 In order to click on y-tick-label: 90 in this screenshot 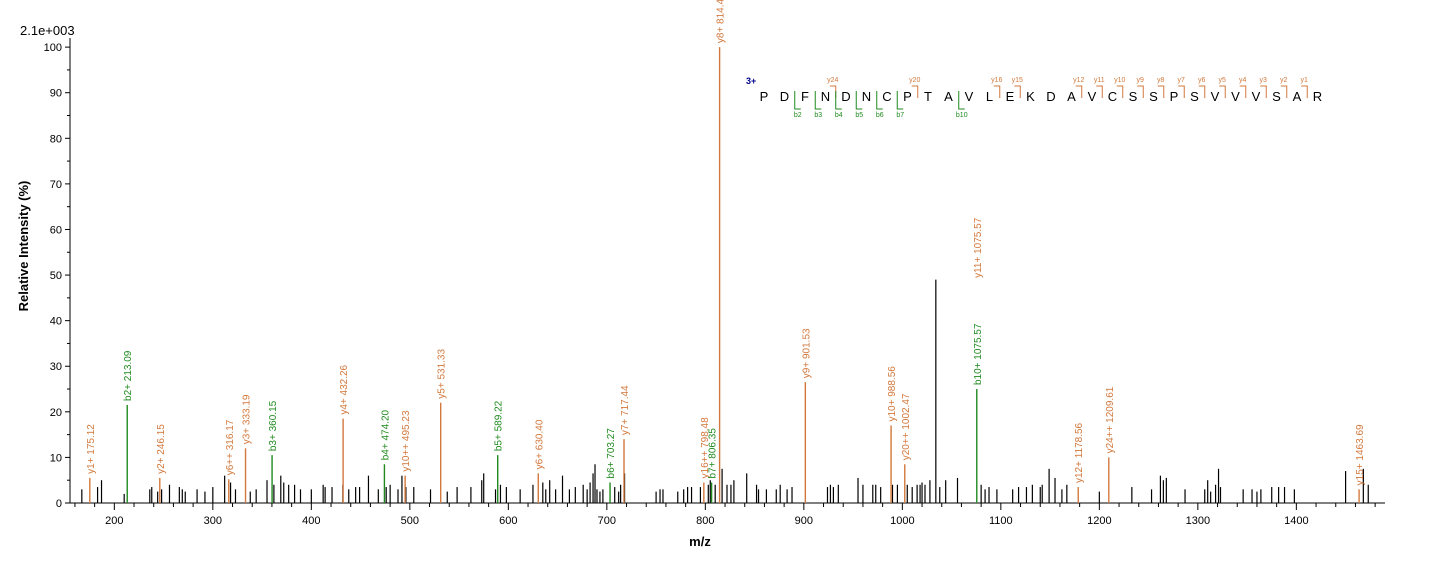, I will do `click(56, 94)`.